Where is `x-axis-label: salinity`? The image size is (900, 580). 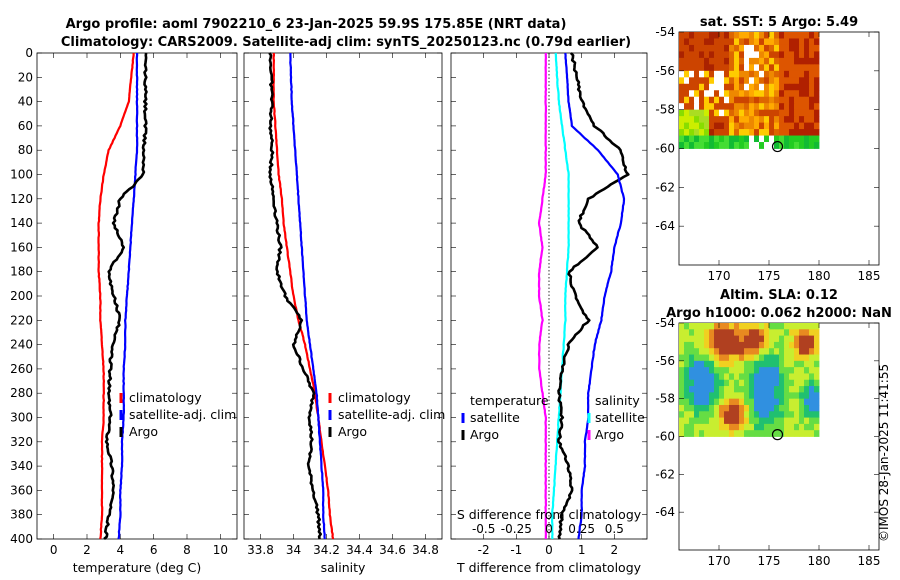 x-axis-label: salinity is located at coordinates (343, 567).